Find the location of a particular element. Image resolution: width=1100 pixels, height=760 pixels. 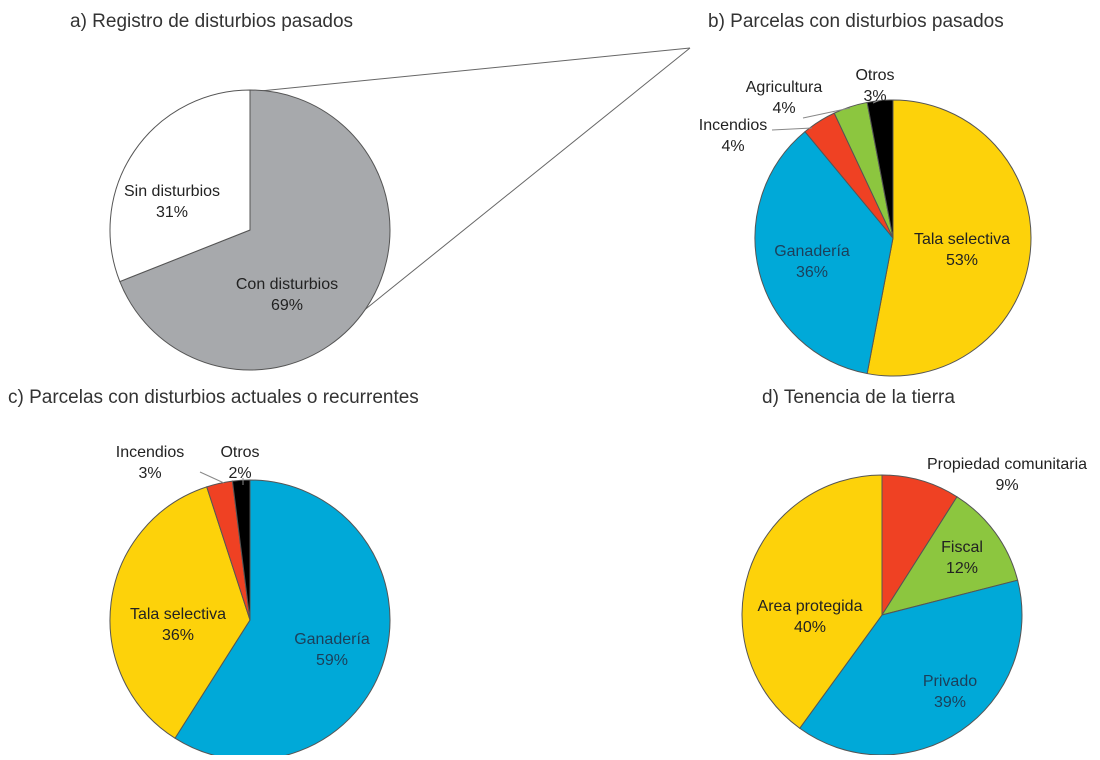

chart-title: d) Tenencia de la tierra is located at coordinates (858, 397).